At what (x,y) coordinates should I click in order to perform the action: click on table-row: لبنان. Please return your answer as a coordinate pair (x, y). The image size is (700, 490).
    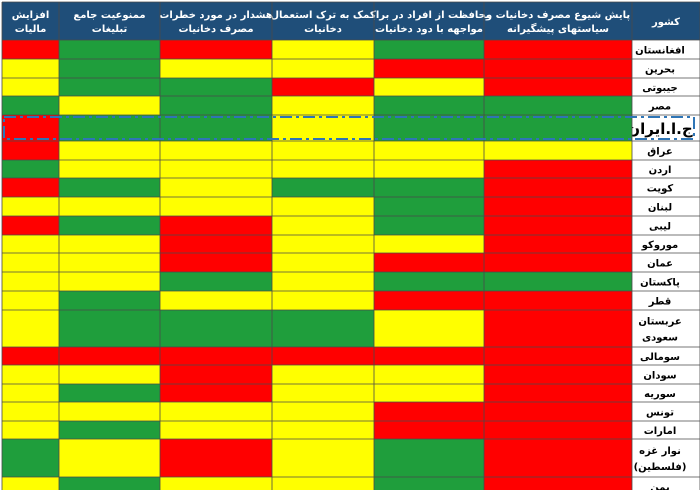
    Looking at the image, I should click on (351, 206).